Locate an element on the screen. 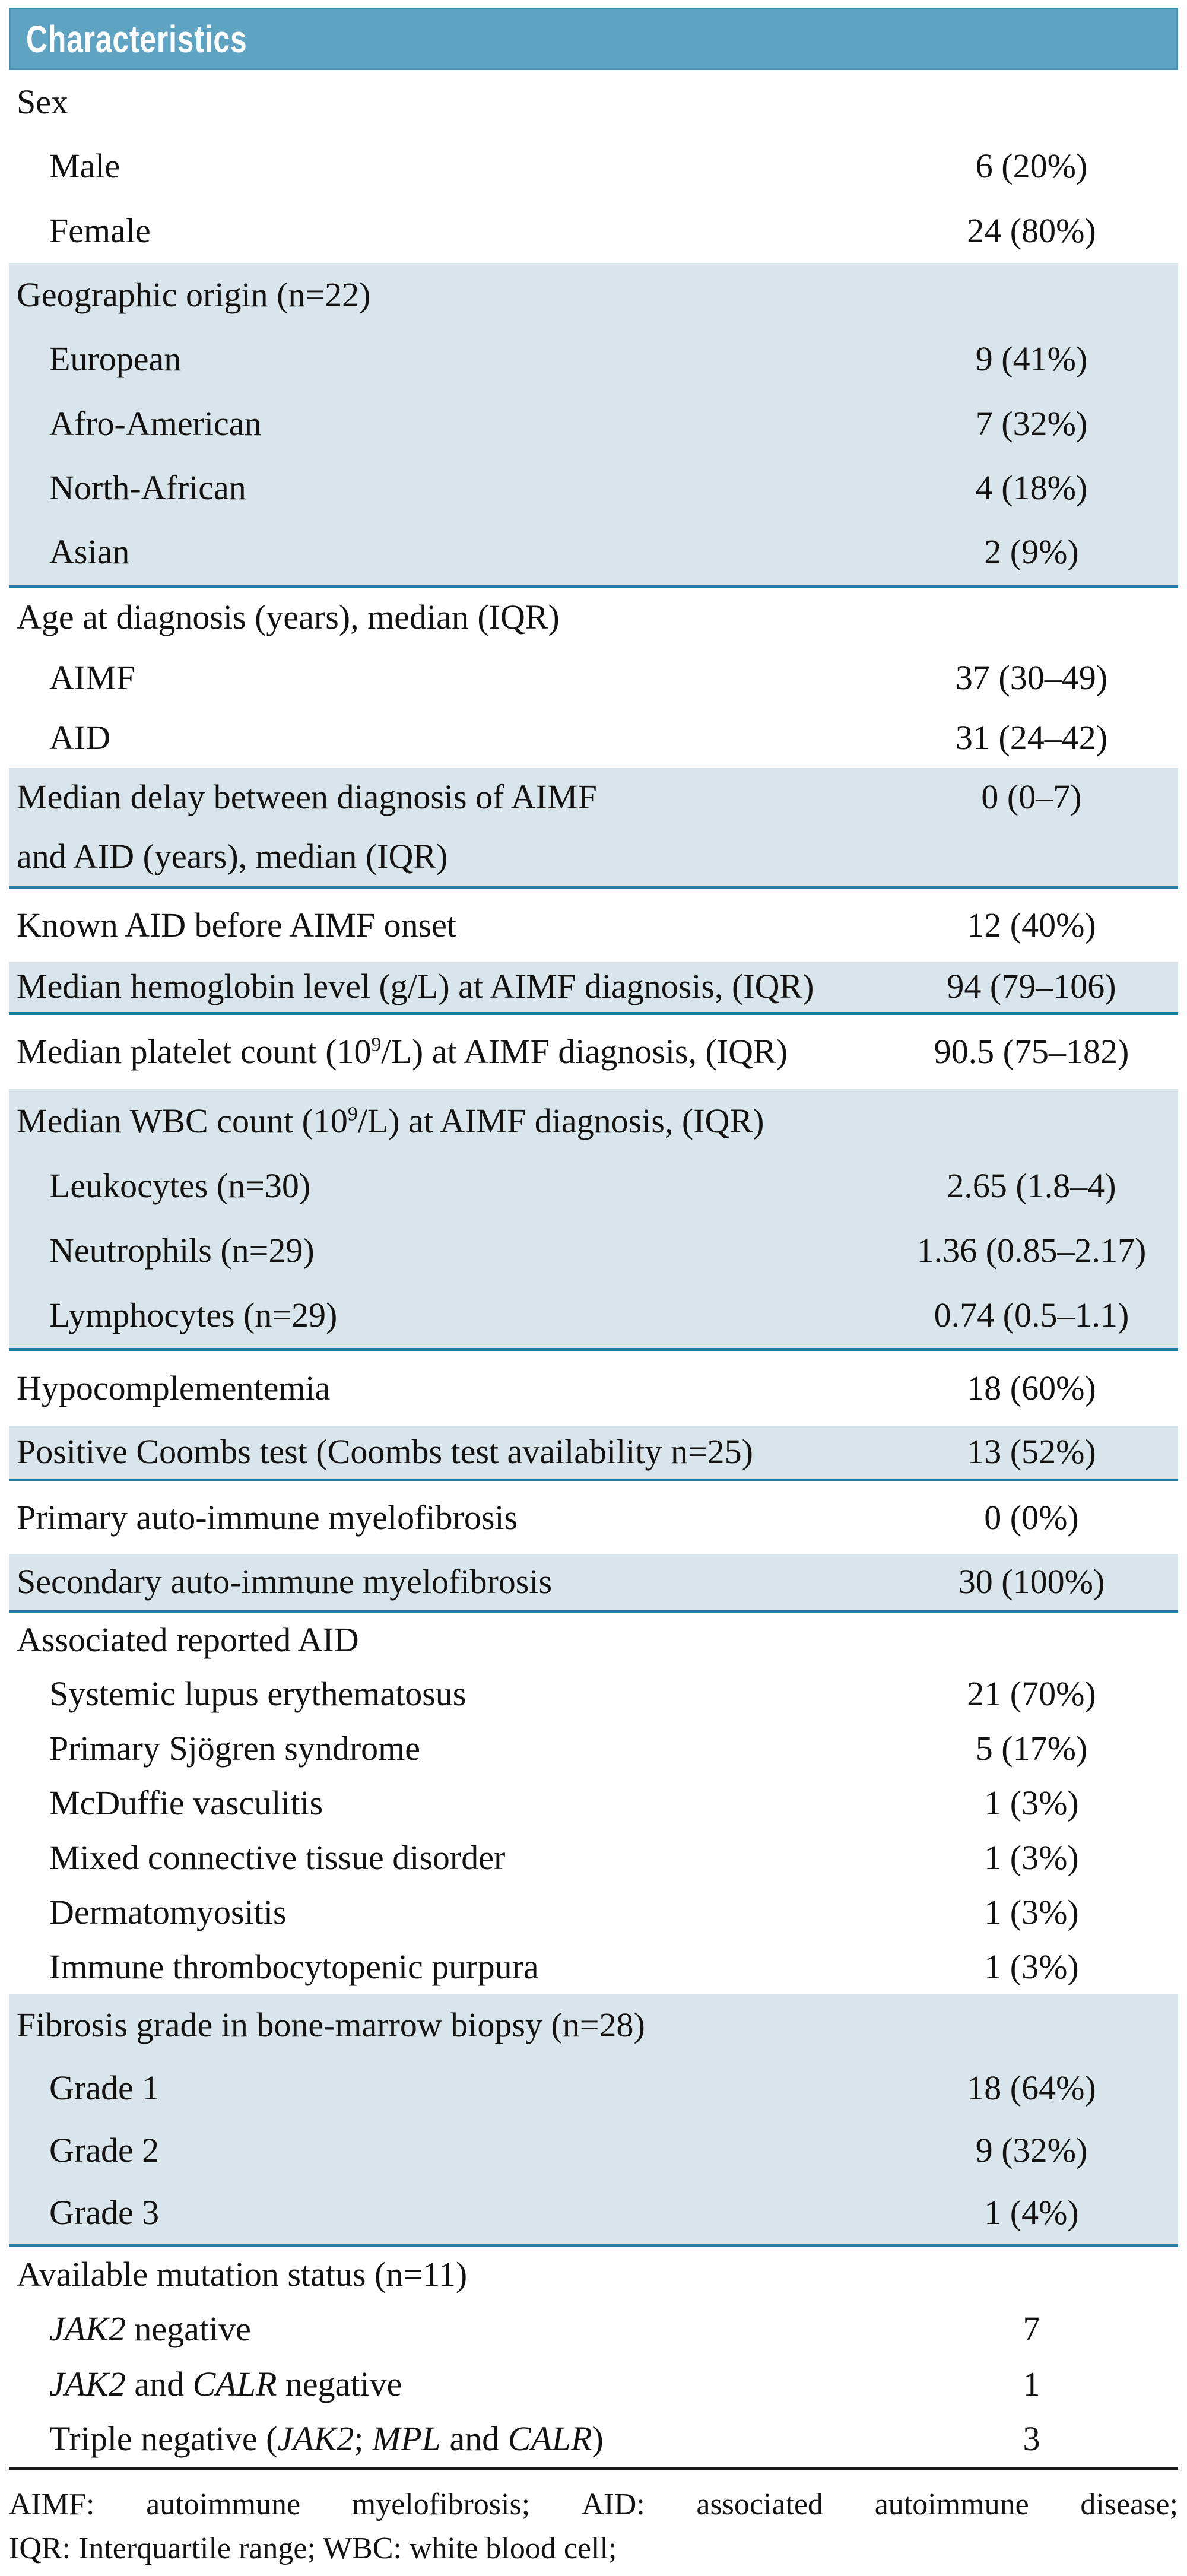 The height and width of the screenshot is (2576, 1187). table-row: European 9 (41%) is located at coordinates (594, 359).